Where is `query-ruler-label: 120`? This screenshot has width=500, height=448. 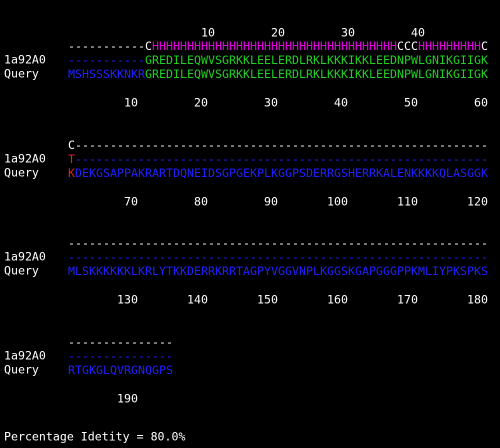
query-ruler-label: 120 is located at coordinates (477, 202).